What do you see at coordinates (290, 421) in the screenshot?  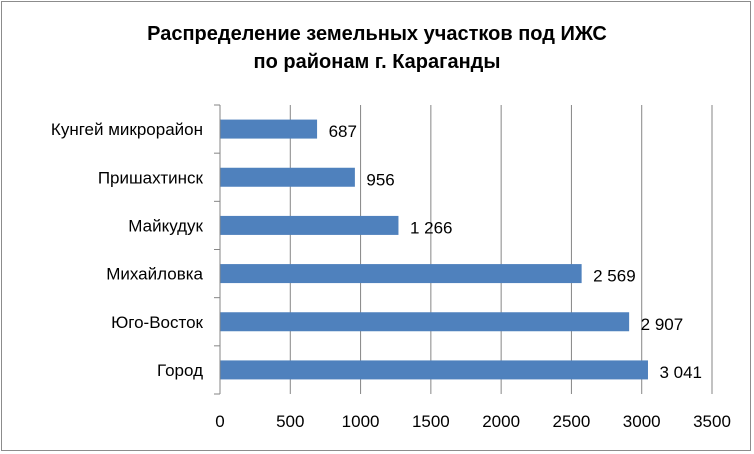 I see `x-tick-label: 500` at bounding box center [290, 421].